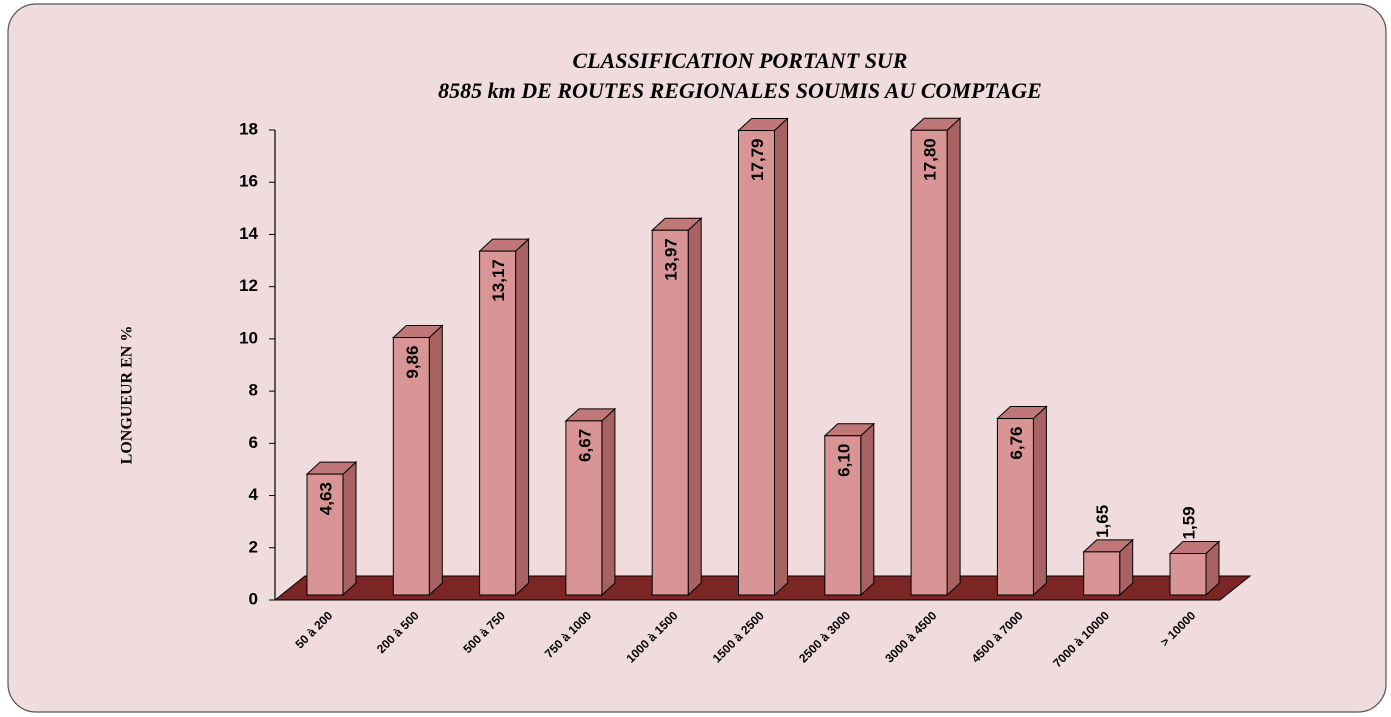  What do you see at coordinates (253, 442) in the screenshot?
I see `y-tick-label: 6` at bounding box center [253, 442].